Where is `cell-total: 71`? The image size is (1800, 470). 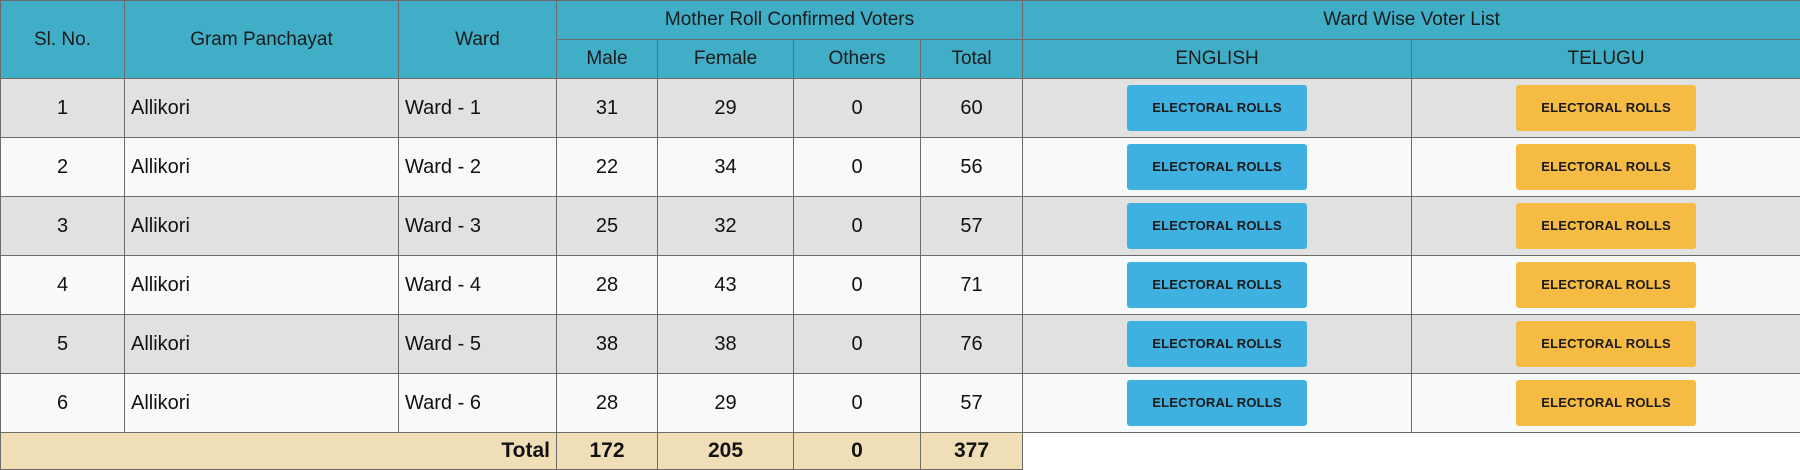
cell-total: 71 is located at coordinates (972, 285).